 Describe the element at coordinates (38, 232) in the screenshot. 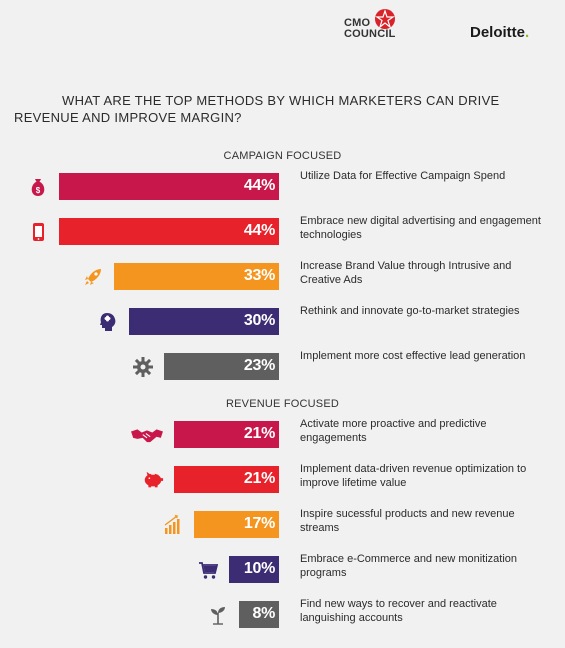

I see `mobile-phone-icon` at that location.